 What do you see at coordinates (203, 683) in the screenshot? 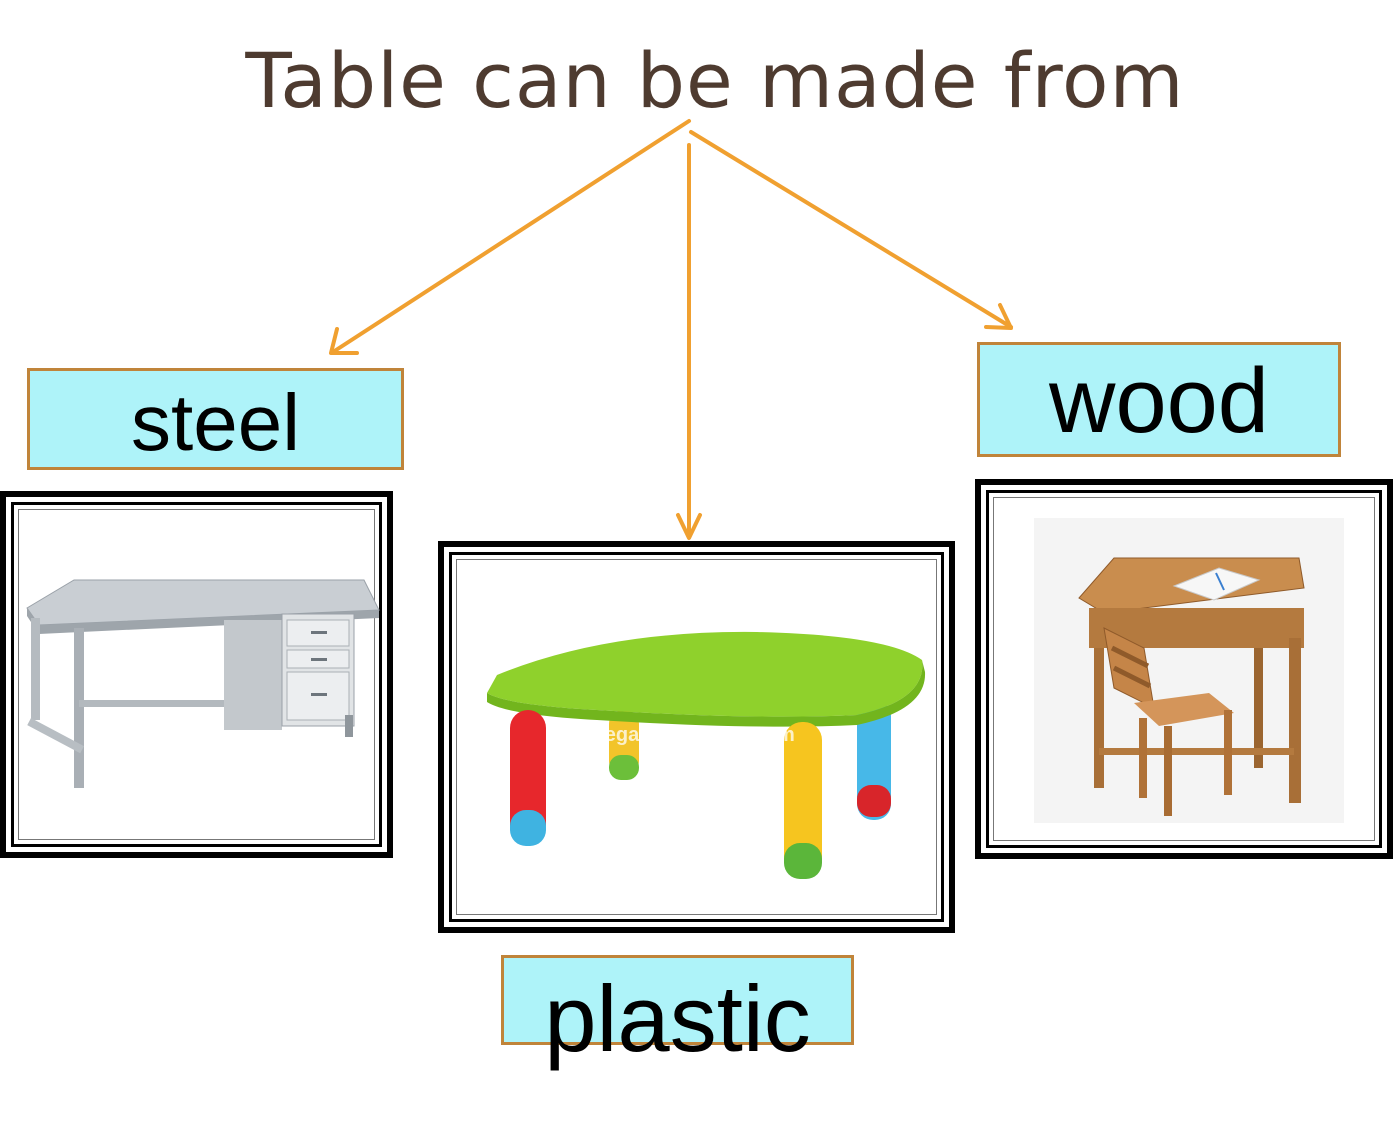
I see `steel-table-image` at bounding box center [203, 683].